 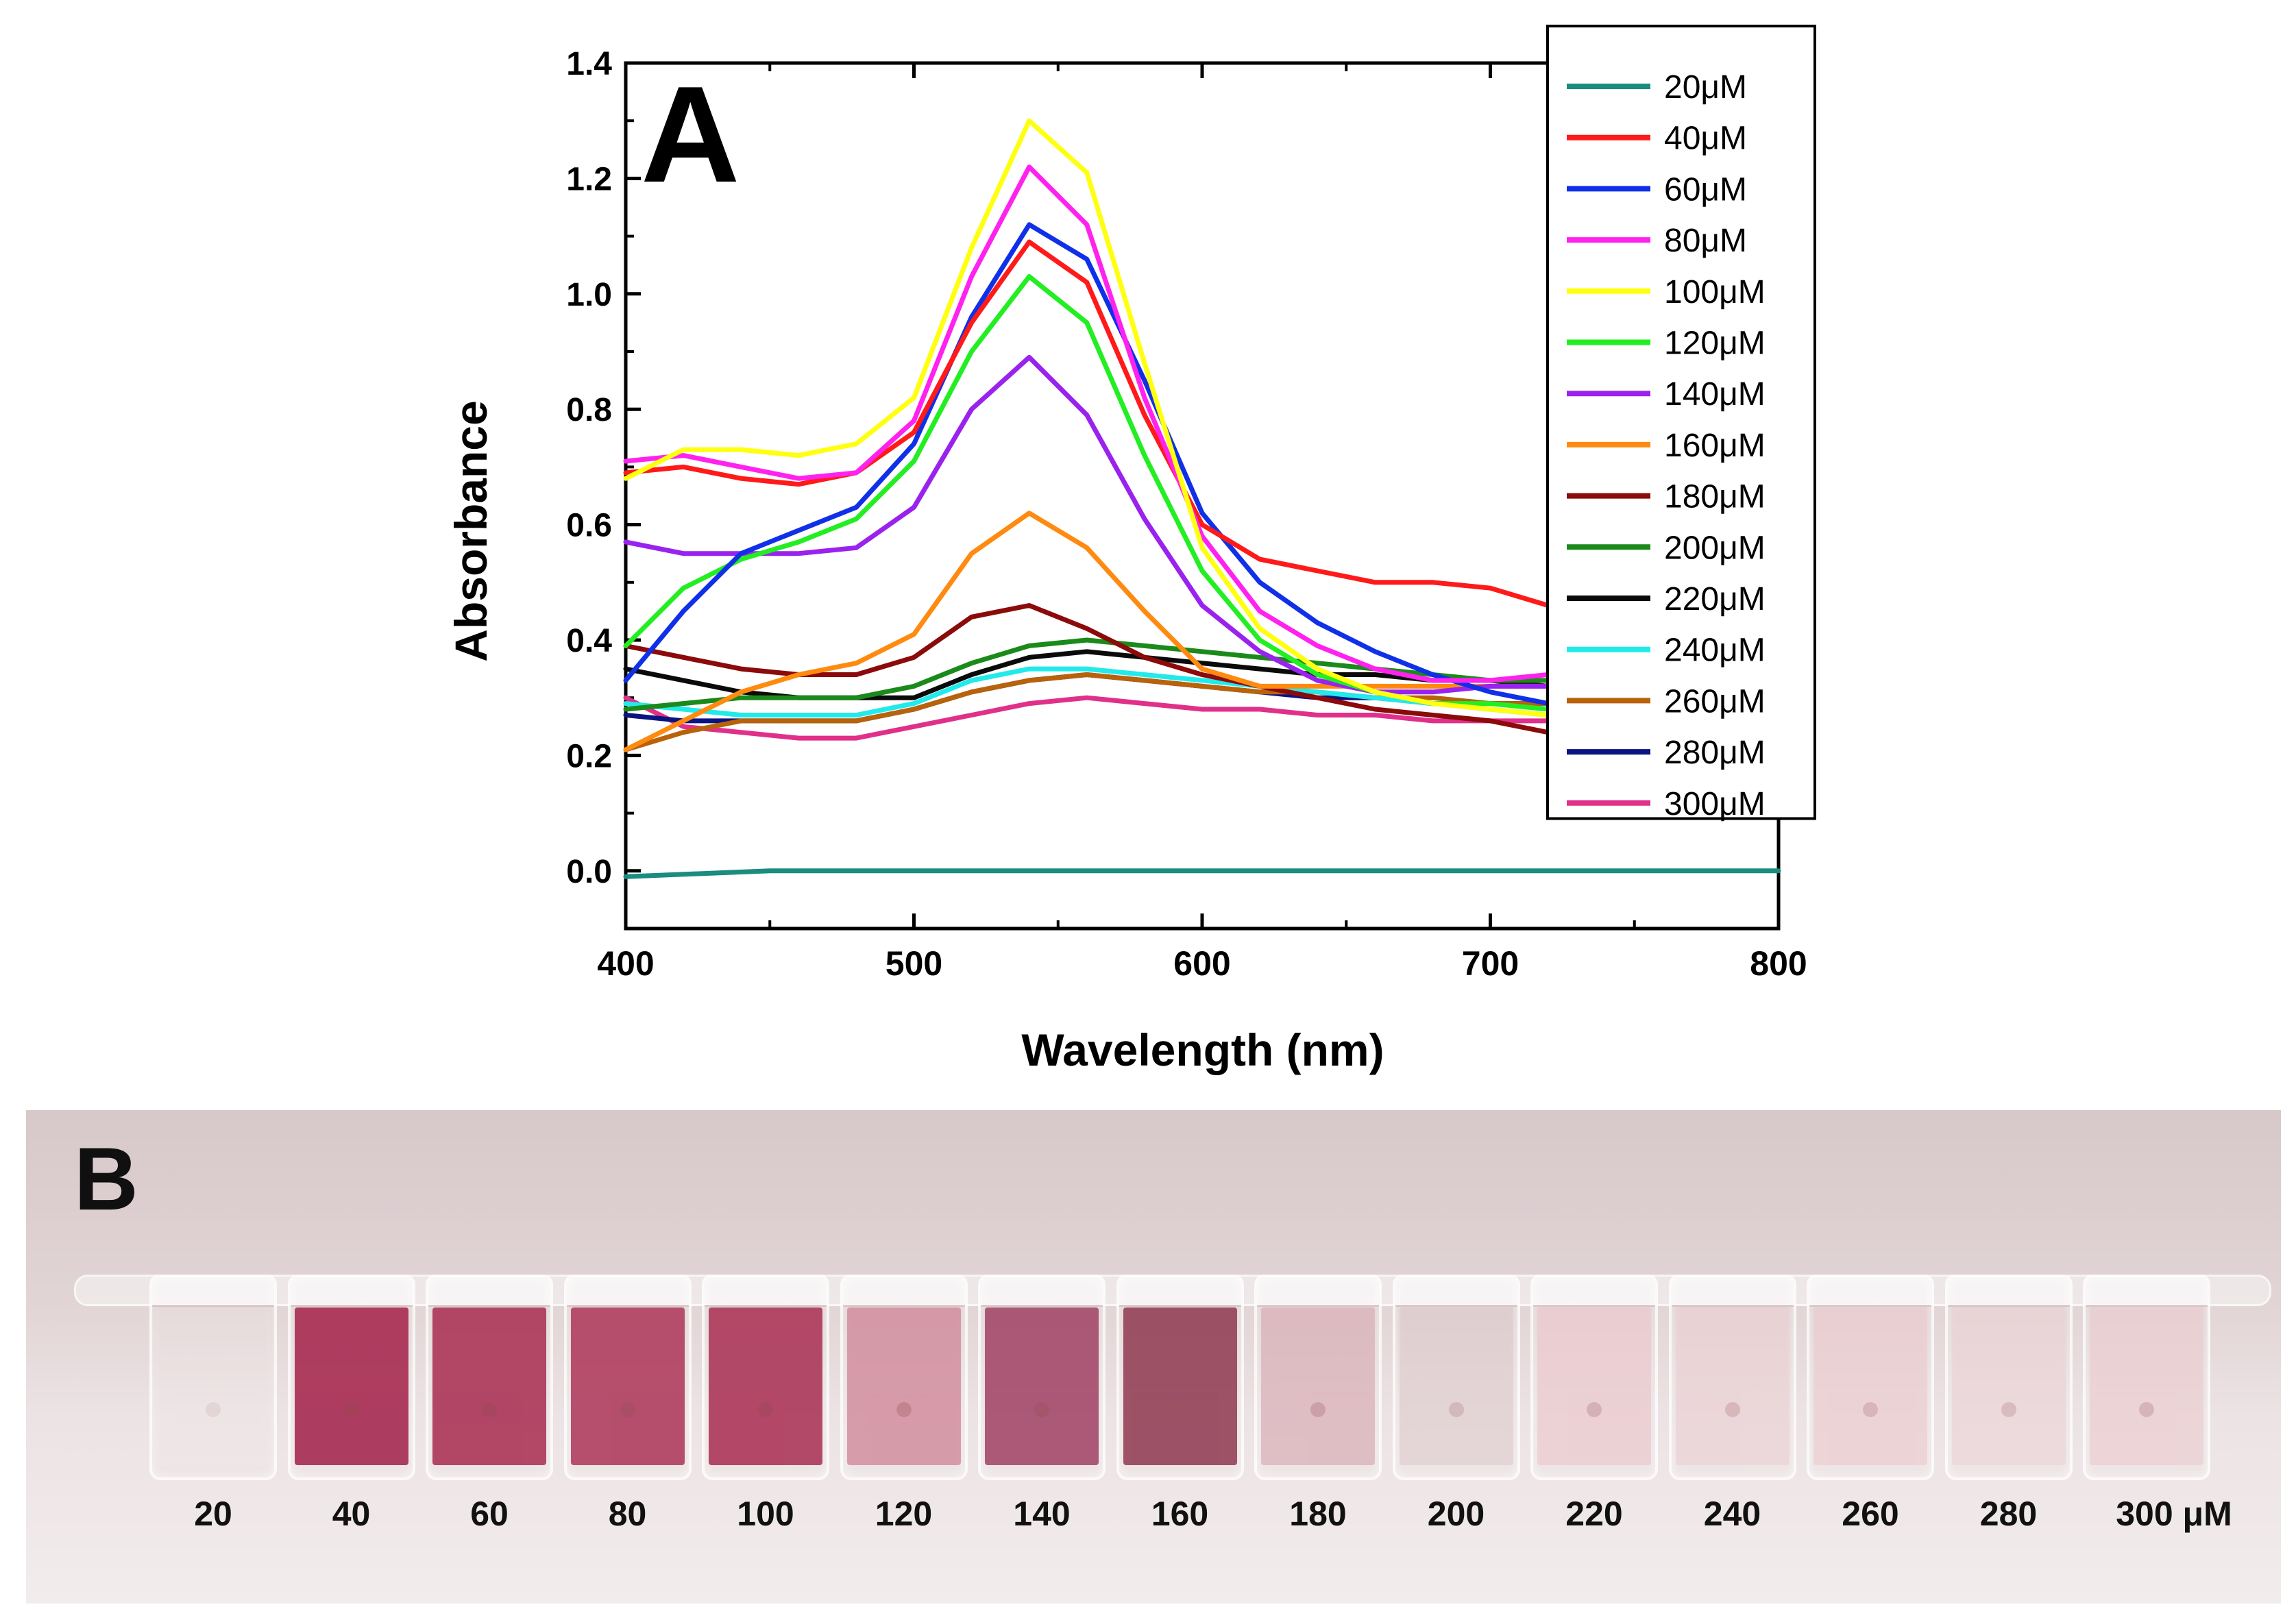 I want to click on legend-entry-label: 300μM, so click(x=1715, y=804).